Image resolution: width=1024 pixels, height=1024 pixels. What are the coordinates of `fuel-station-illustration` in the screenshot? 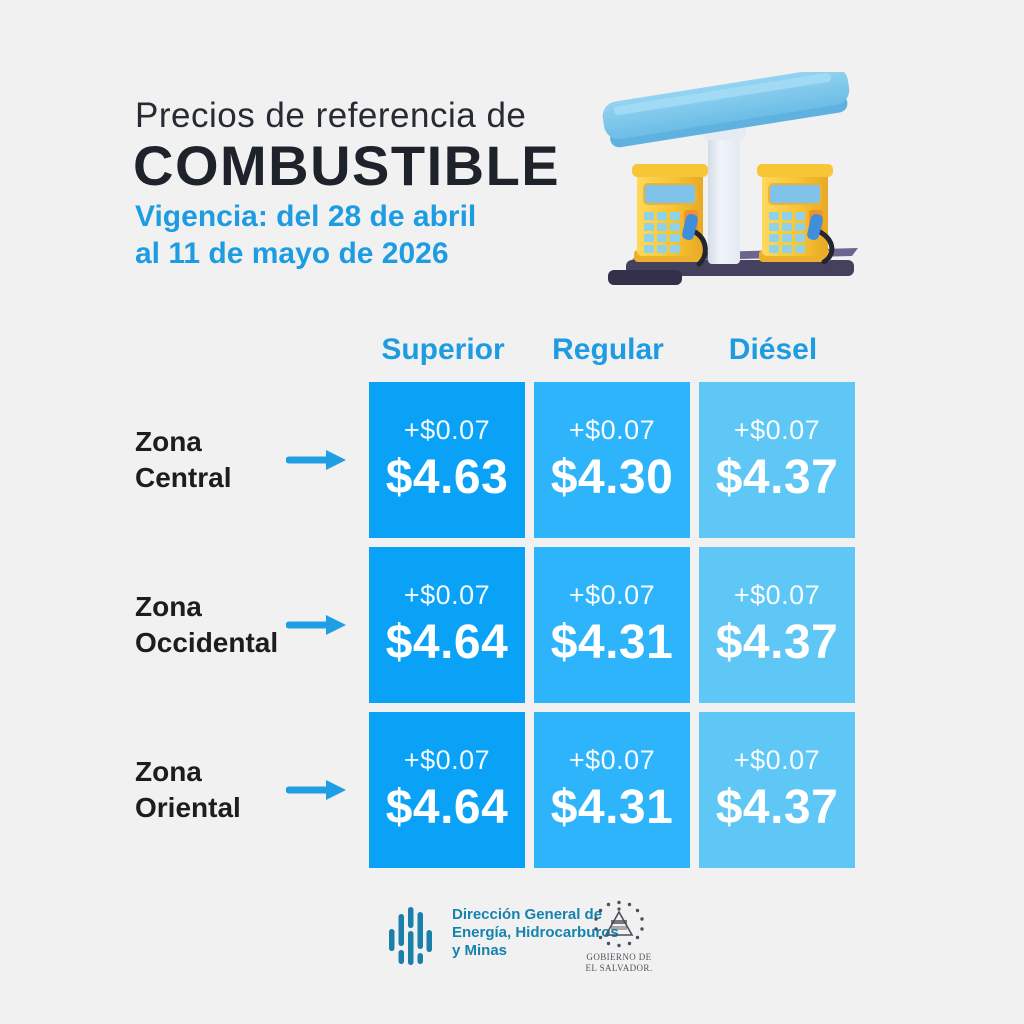 It's located at (730, 178).